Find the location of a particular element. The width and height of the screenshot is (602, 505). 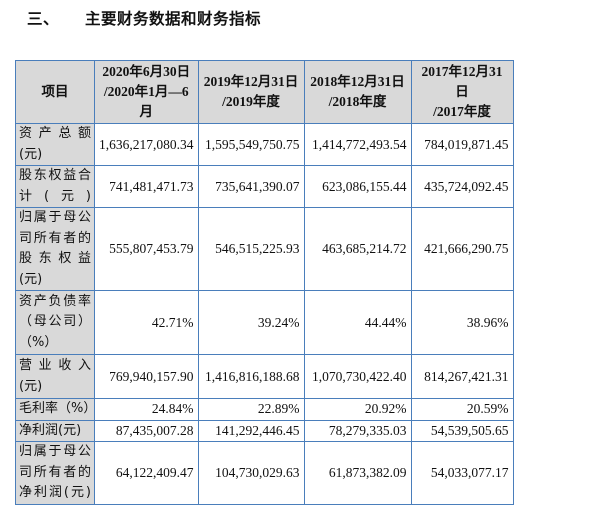

value-cell: 54,033,077.17 is located at coordinates (462, 473).